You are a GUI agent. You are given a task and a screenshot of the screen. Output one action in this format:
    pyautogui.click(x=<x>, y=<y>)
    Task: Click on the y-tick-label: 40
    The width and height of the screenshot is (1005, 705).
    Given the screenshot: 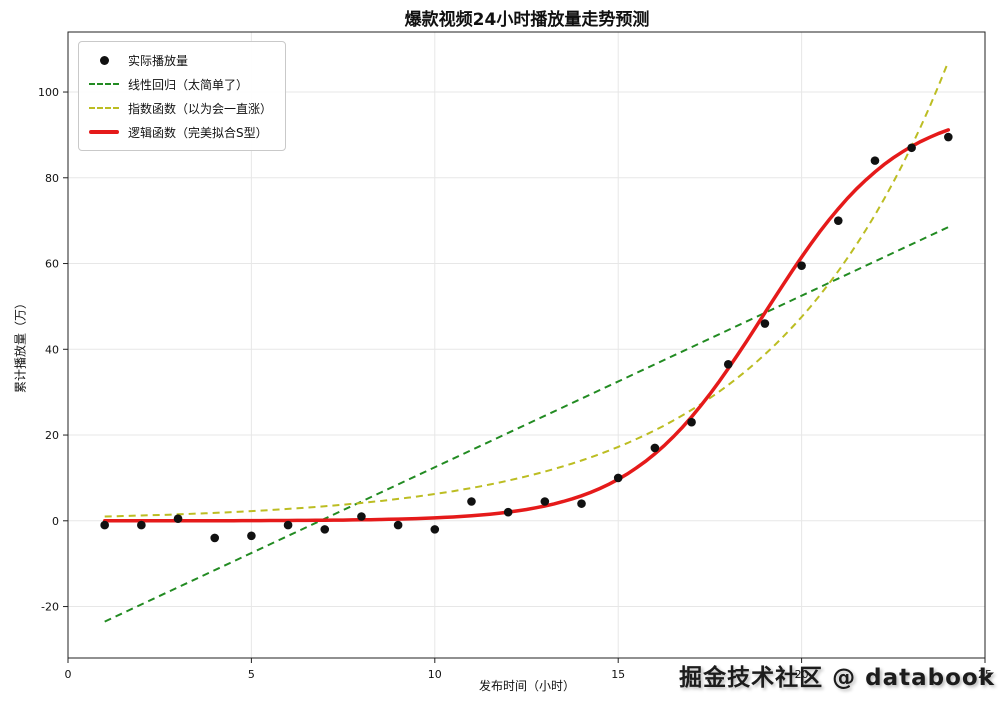 What is the action you would take?
    pyautogui.click(x=52, y=349)
    